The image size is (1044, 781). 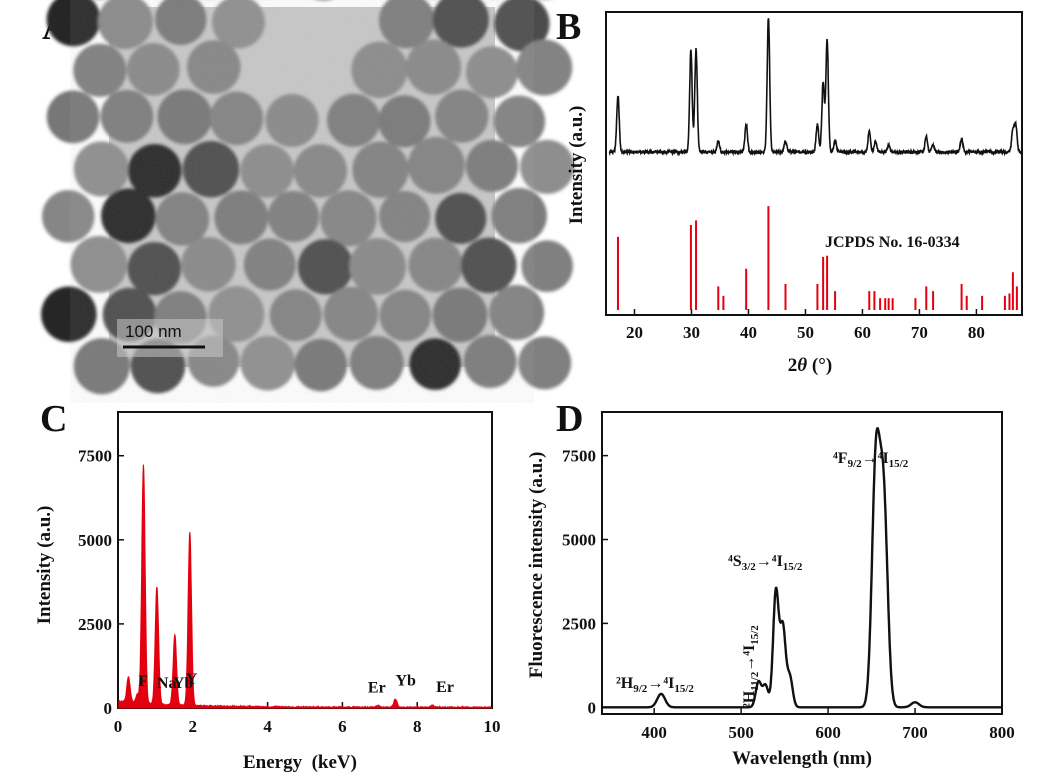 I want to click on eds-peak-label: Y, so click(x=192, y=679).